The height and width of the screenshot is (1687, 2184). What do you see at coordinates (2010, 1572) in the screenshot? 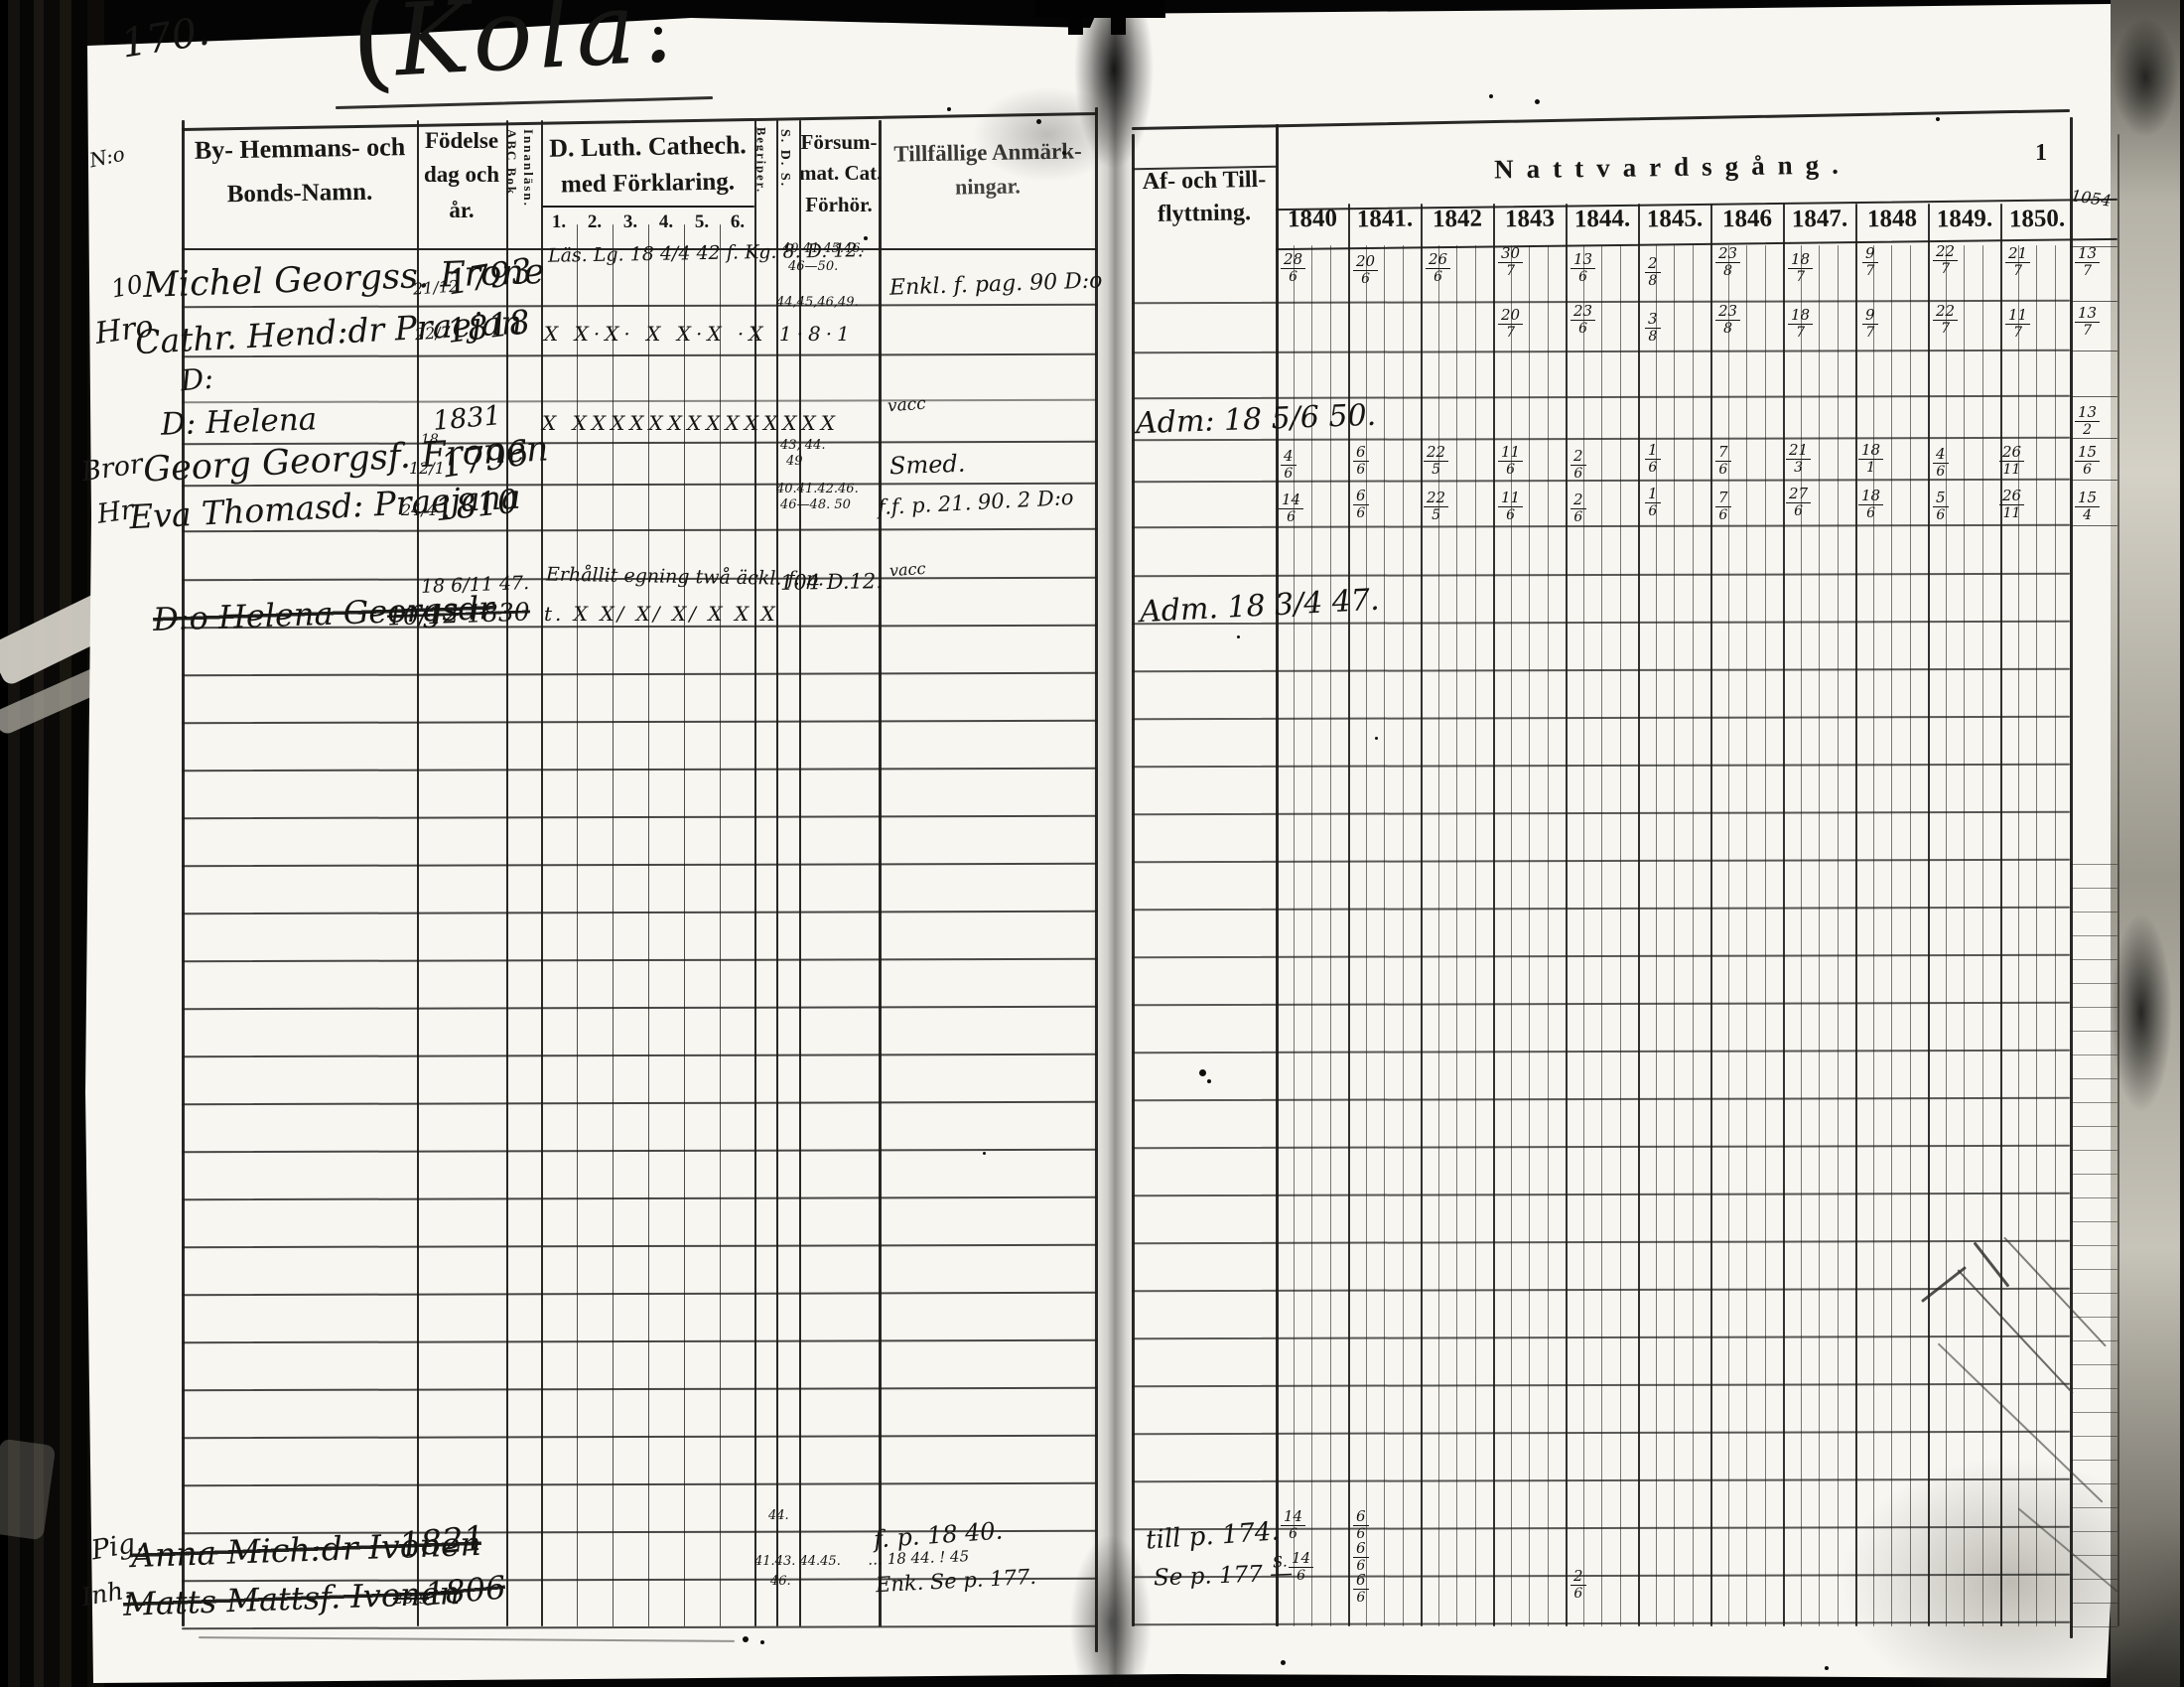
I see `corner-smudge` at bounding box center [2010, 1572].